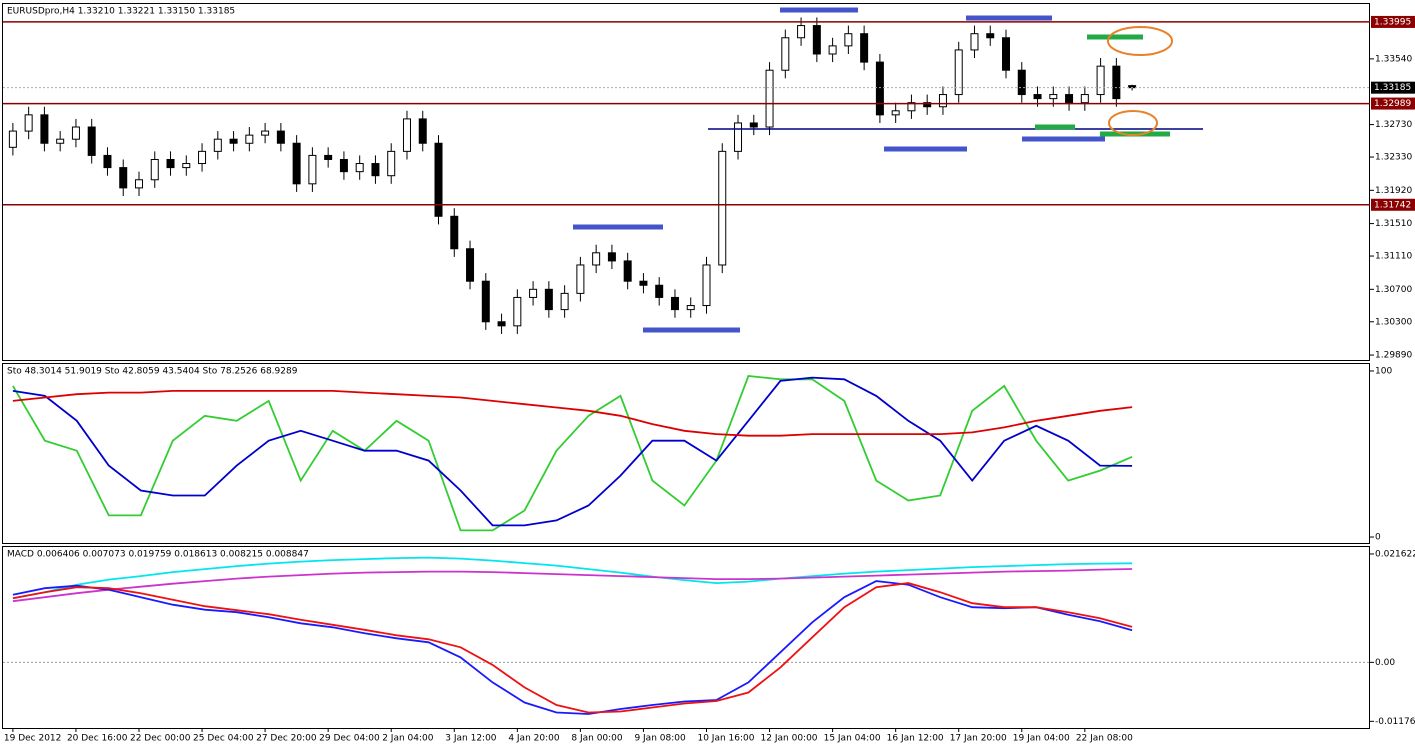 The width and height of the screenshot is (1415, 747). Describe the element at coordinates (97, 739) in the screenshot. I see `x-tick-label: 20 Dec 16:00` at that location.